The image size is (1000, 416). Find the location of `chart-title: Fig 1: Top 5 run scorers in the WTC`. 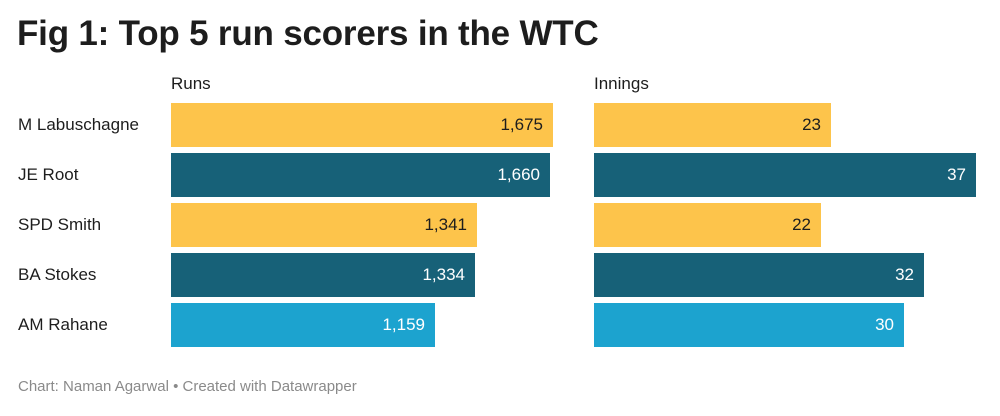

chart-title: Fig 1: Top 5 run scorers in the WTC is located at coordinates (308, 33).